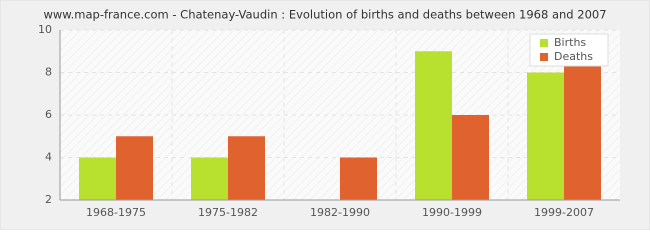  What do you see at coordinates (48, 199) in the screenshot?
I see `y-tick-label: 2` at bounding box center [48, 199].